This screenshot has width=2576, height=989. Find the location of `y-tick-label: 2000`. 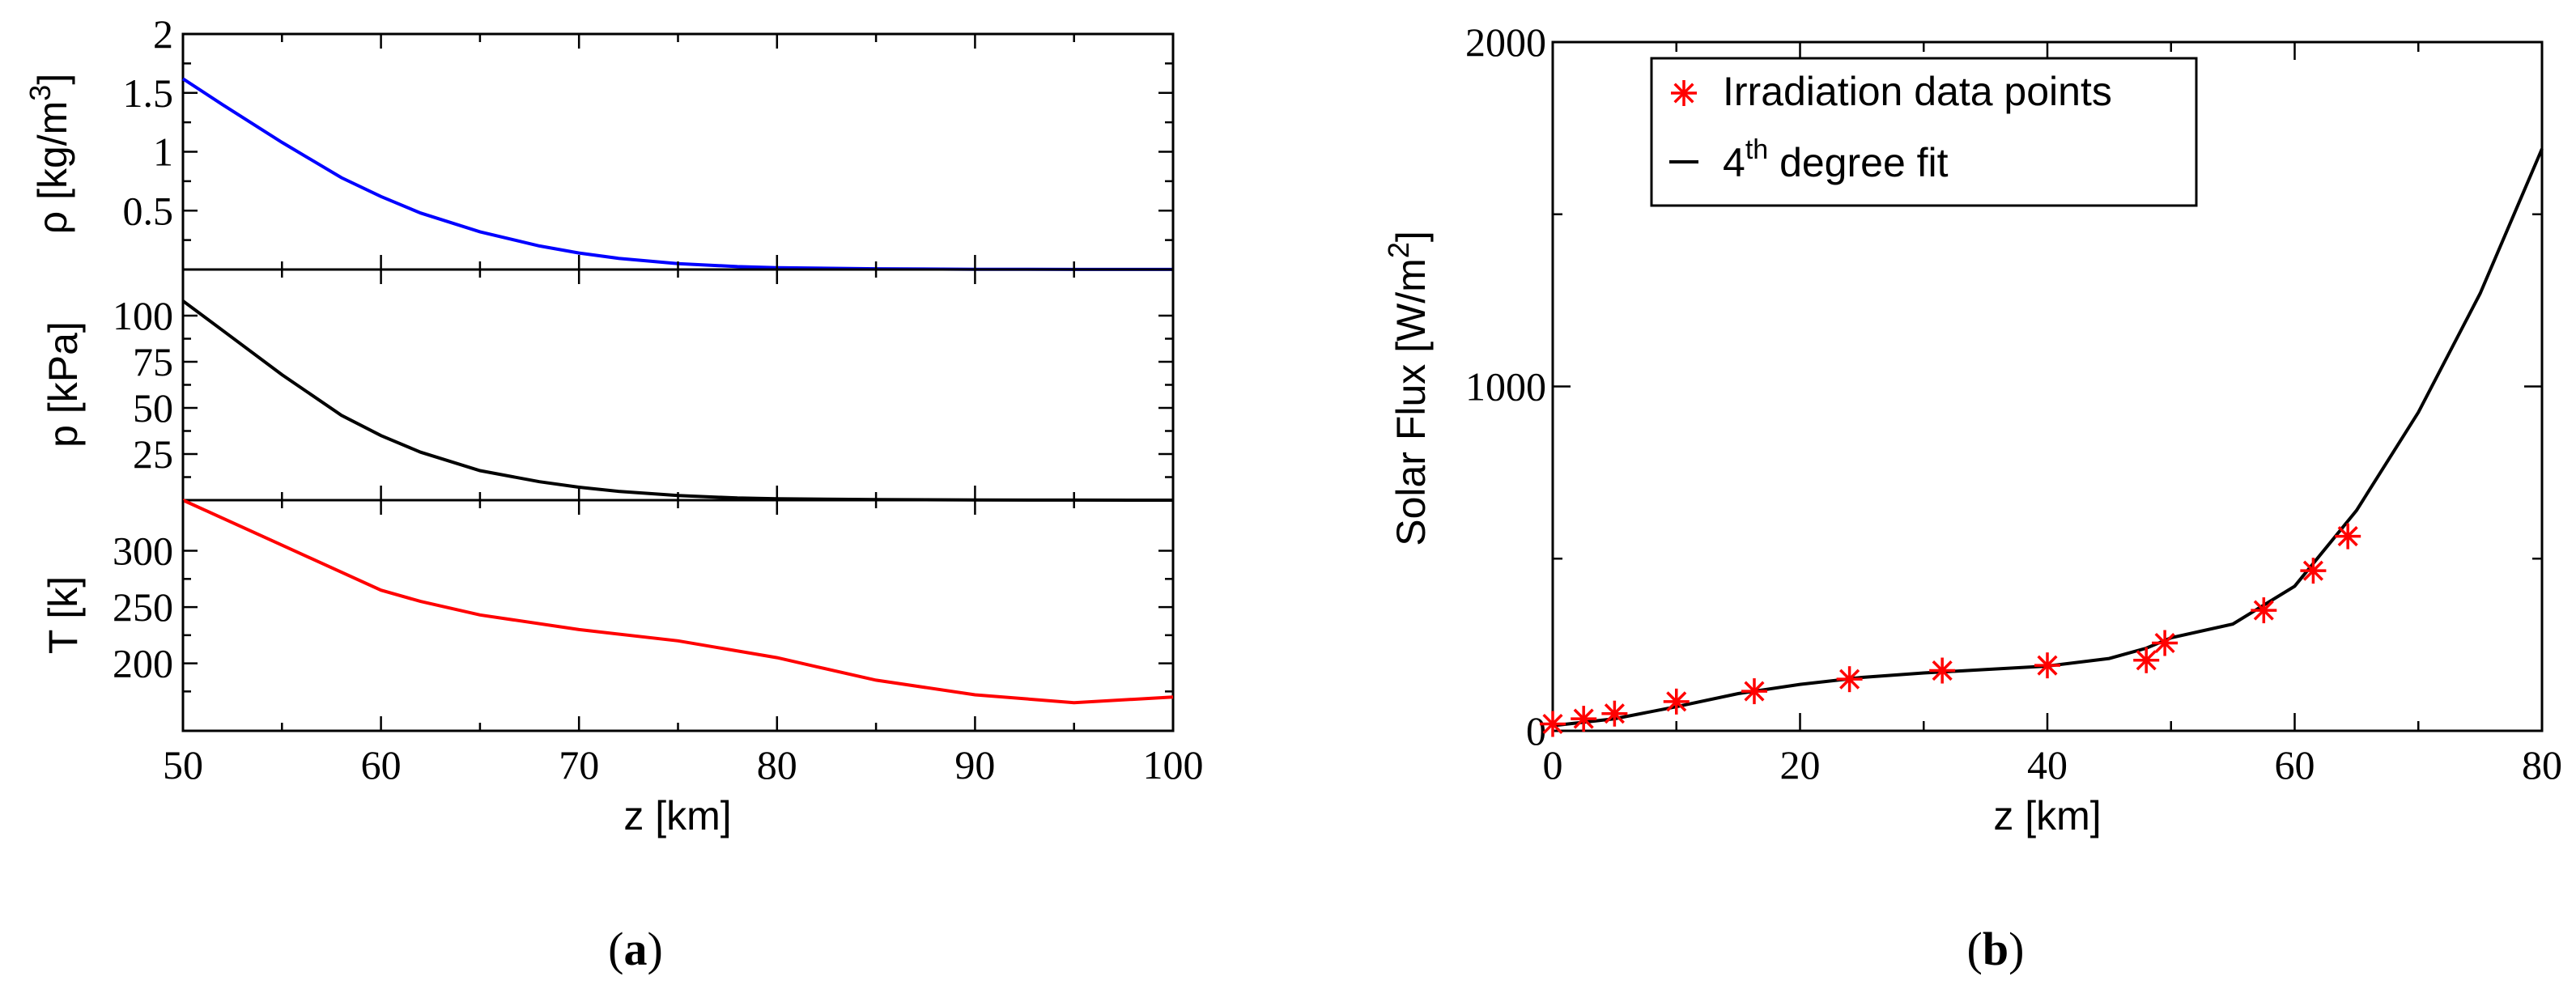

y-tick-label: 2000 is located at coordinates (1505, 42).